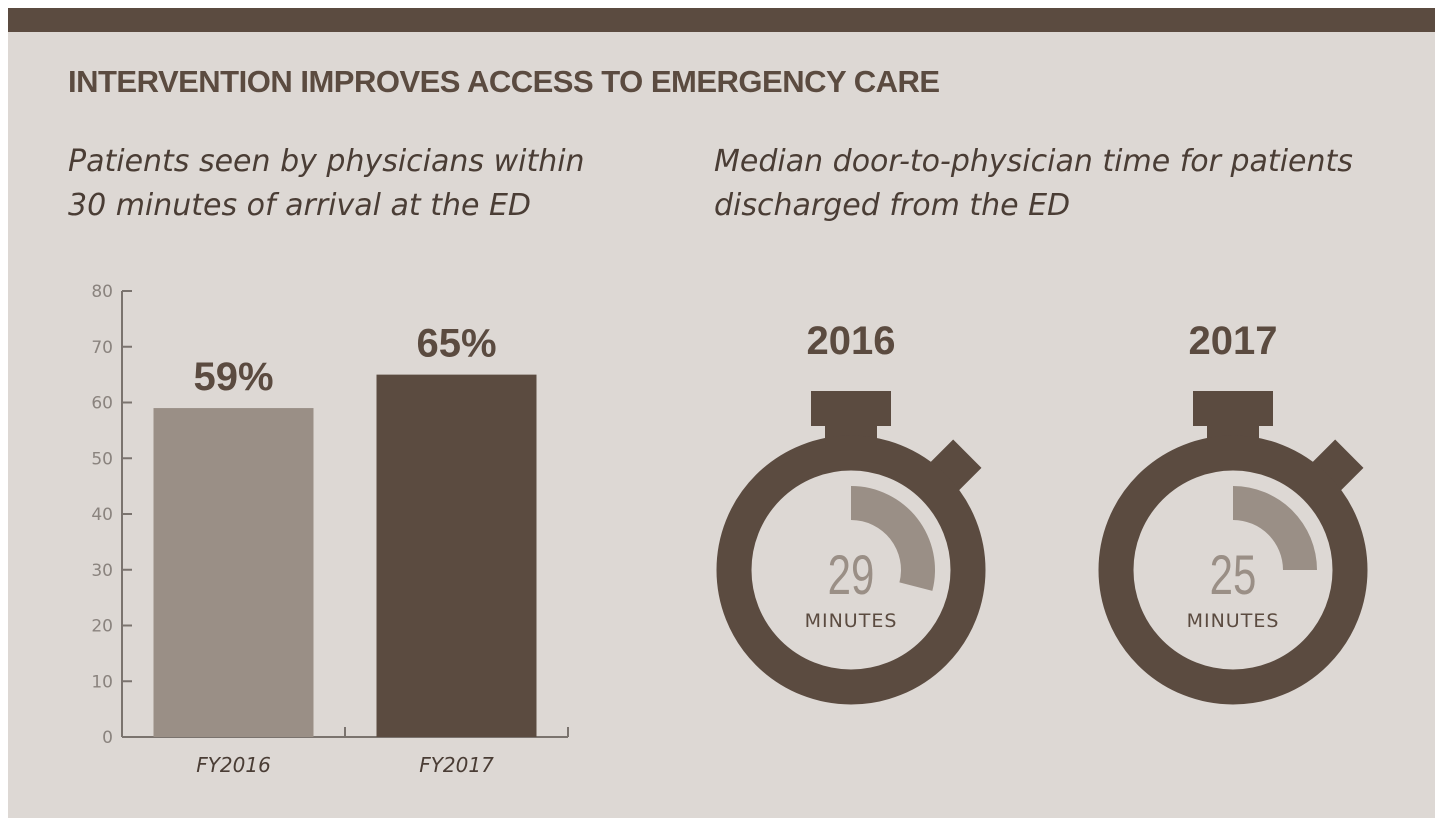  I want to click on bar-fy2016, so click(233, 572).